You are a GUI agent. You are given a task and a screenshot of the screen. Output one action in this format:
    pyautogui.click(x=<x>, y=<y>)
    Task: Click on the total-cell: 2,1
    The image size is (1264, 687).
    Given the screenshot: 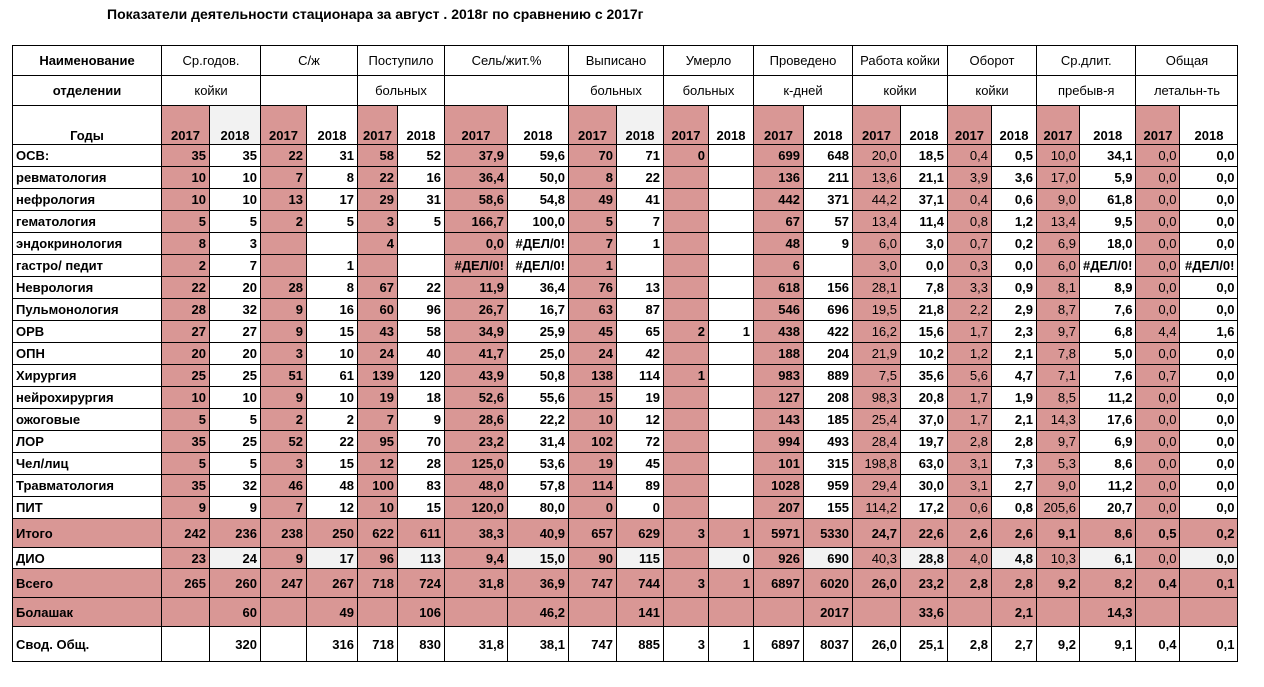 What is the action you would take?
    pyautogui.click(x=1014, y=612)
    